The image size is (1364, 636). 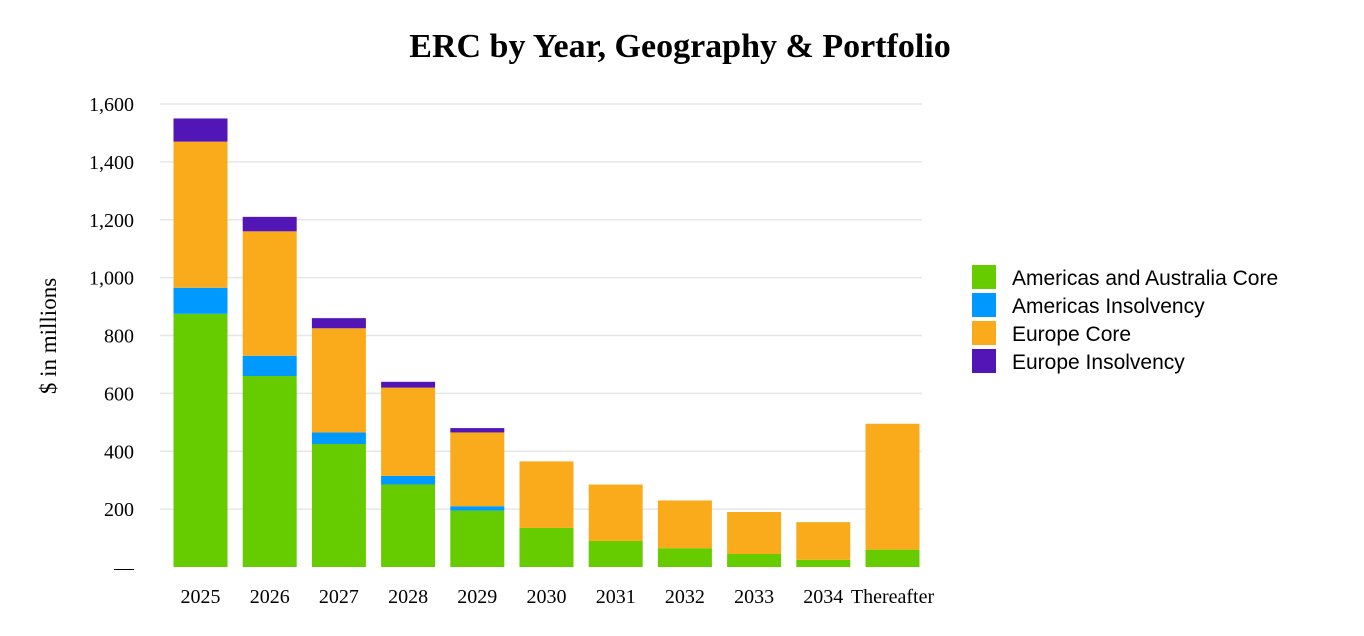 What do you see at coordinates (616, 597) in the screenshot?
I see `x-tick-label: 2031` at bounding box center [616, 597].